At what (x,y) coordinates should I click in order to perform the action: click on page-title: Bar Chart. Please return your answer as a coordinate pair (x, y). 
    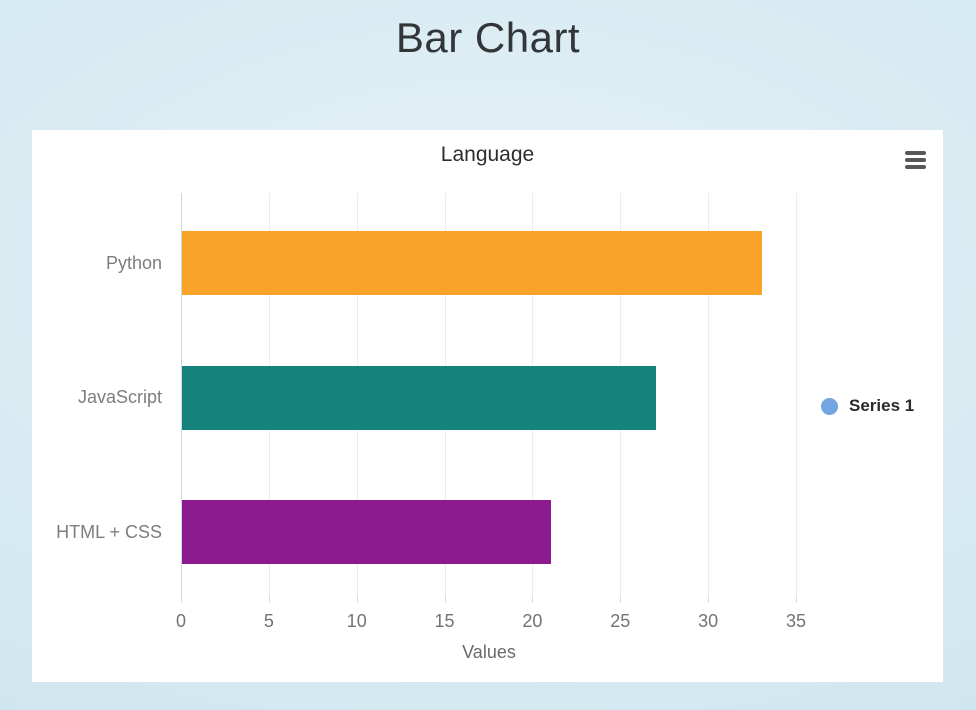
    Looking at the image, I should click on (488, 37).